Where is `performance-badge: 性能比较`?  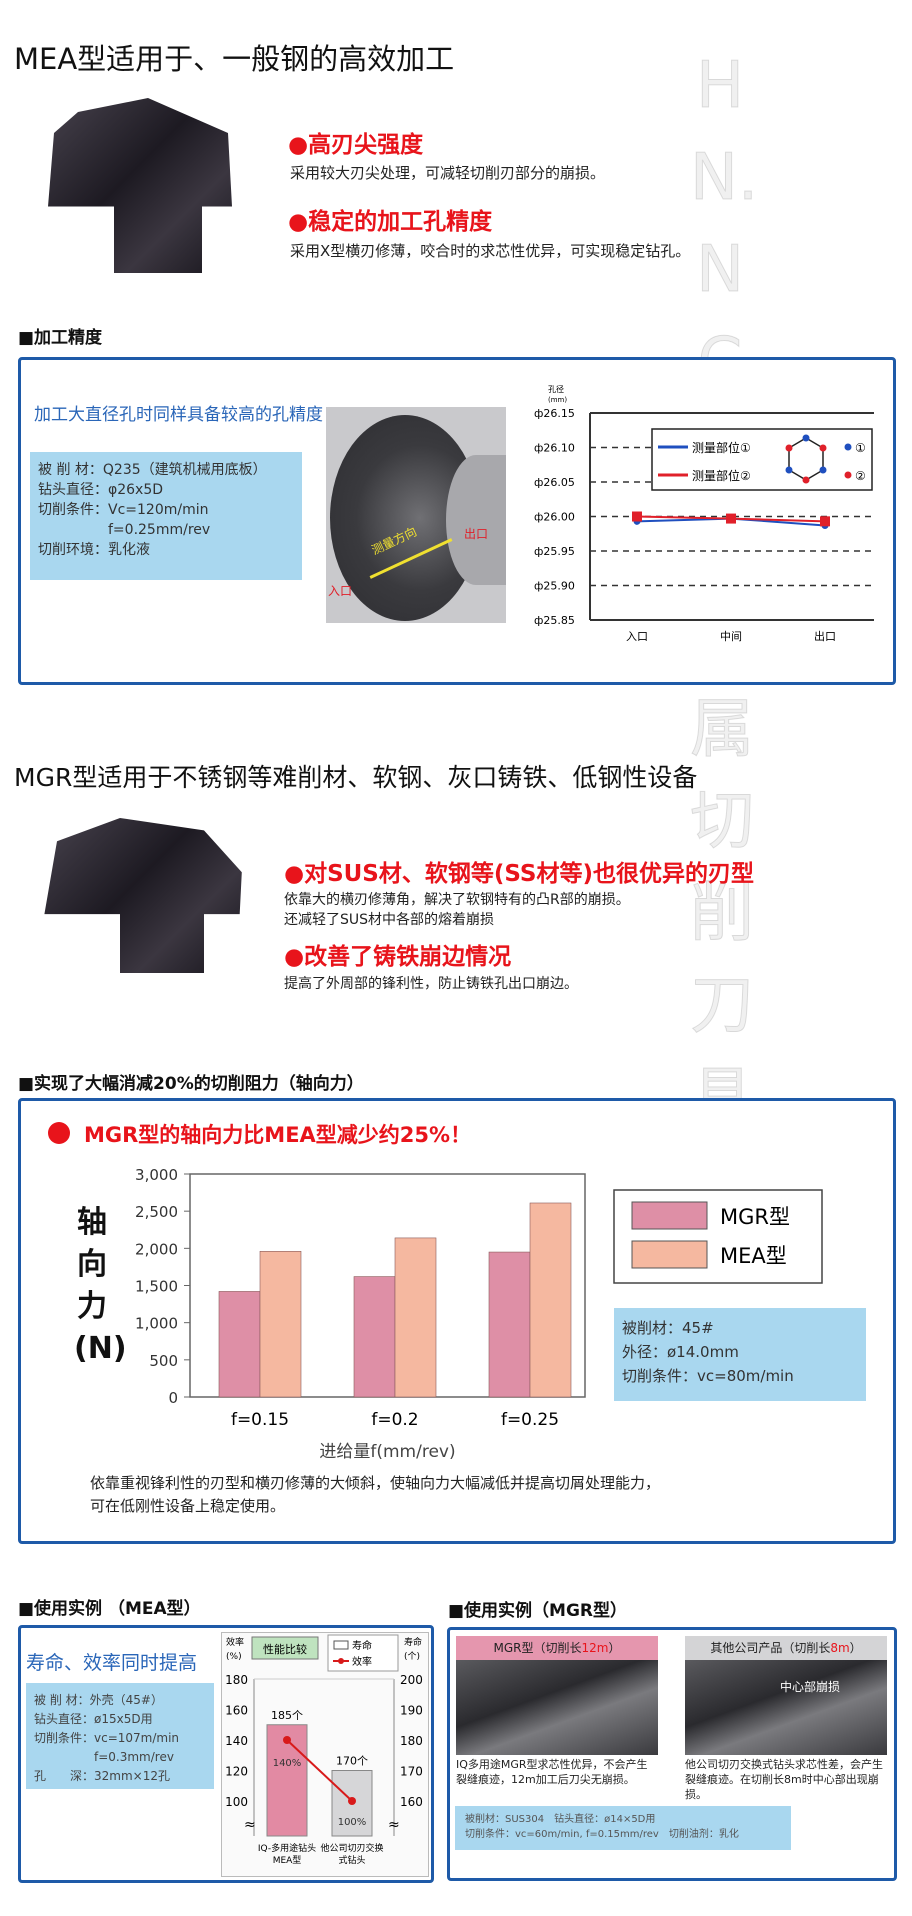 performance-badge: 性能比较 is located at coordinates (285, 1649).